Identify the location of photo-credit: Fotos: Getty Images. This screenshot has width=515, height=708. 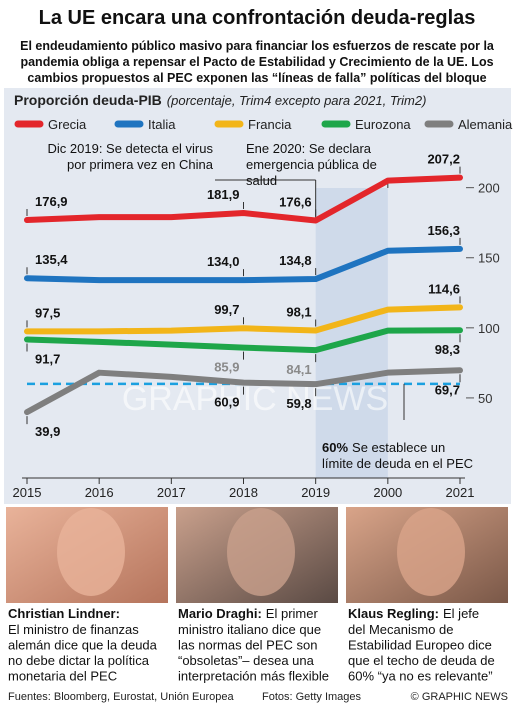
(312, 697).